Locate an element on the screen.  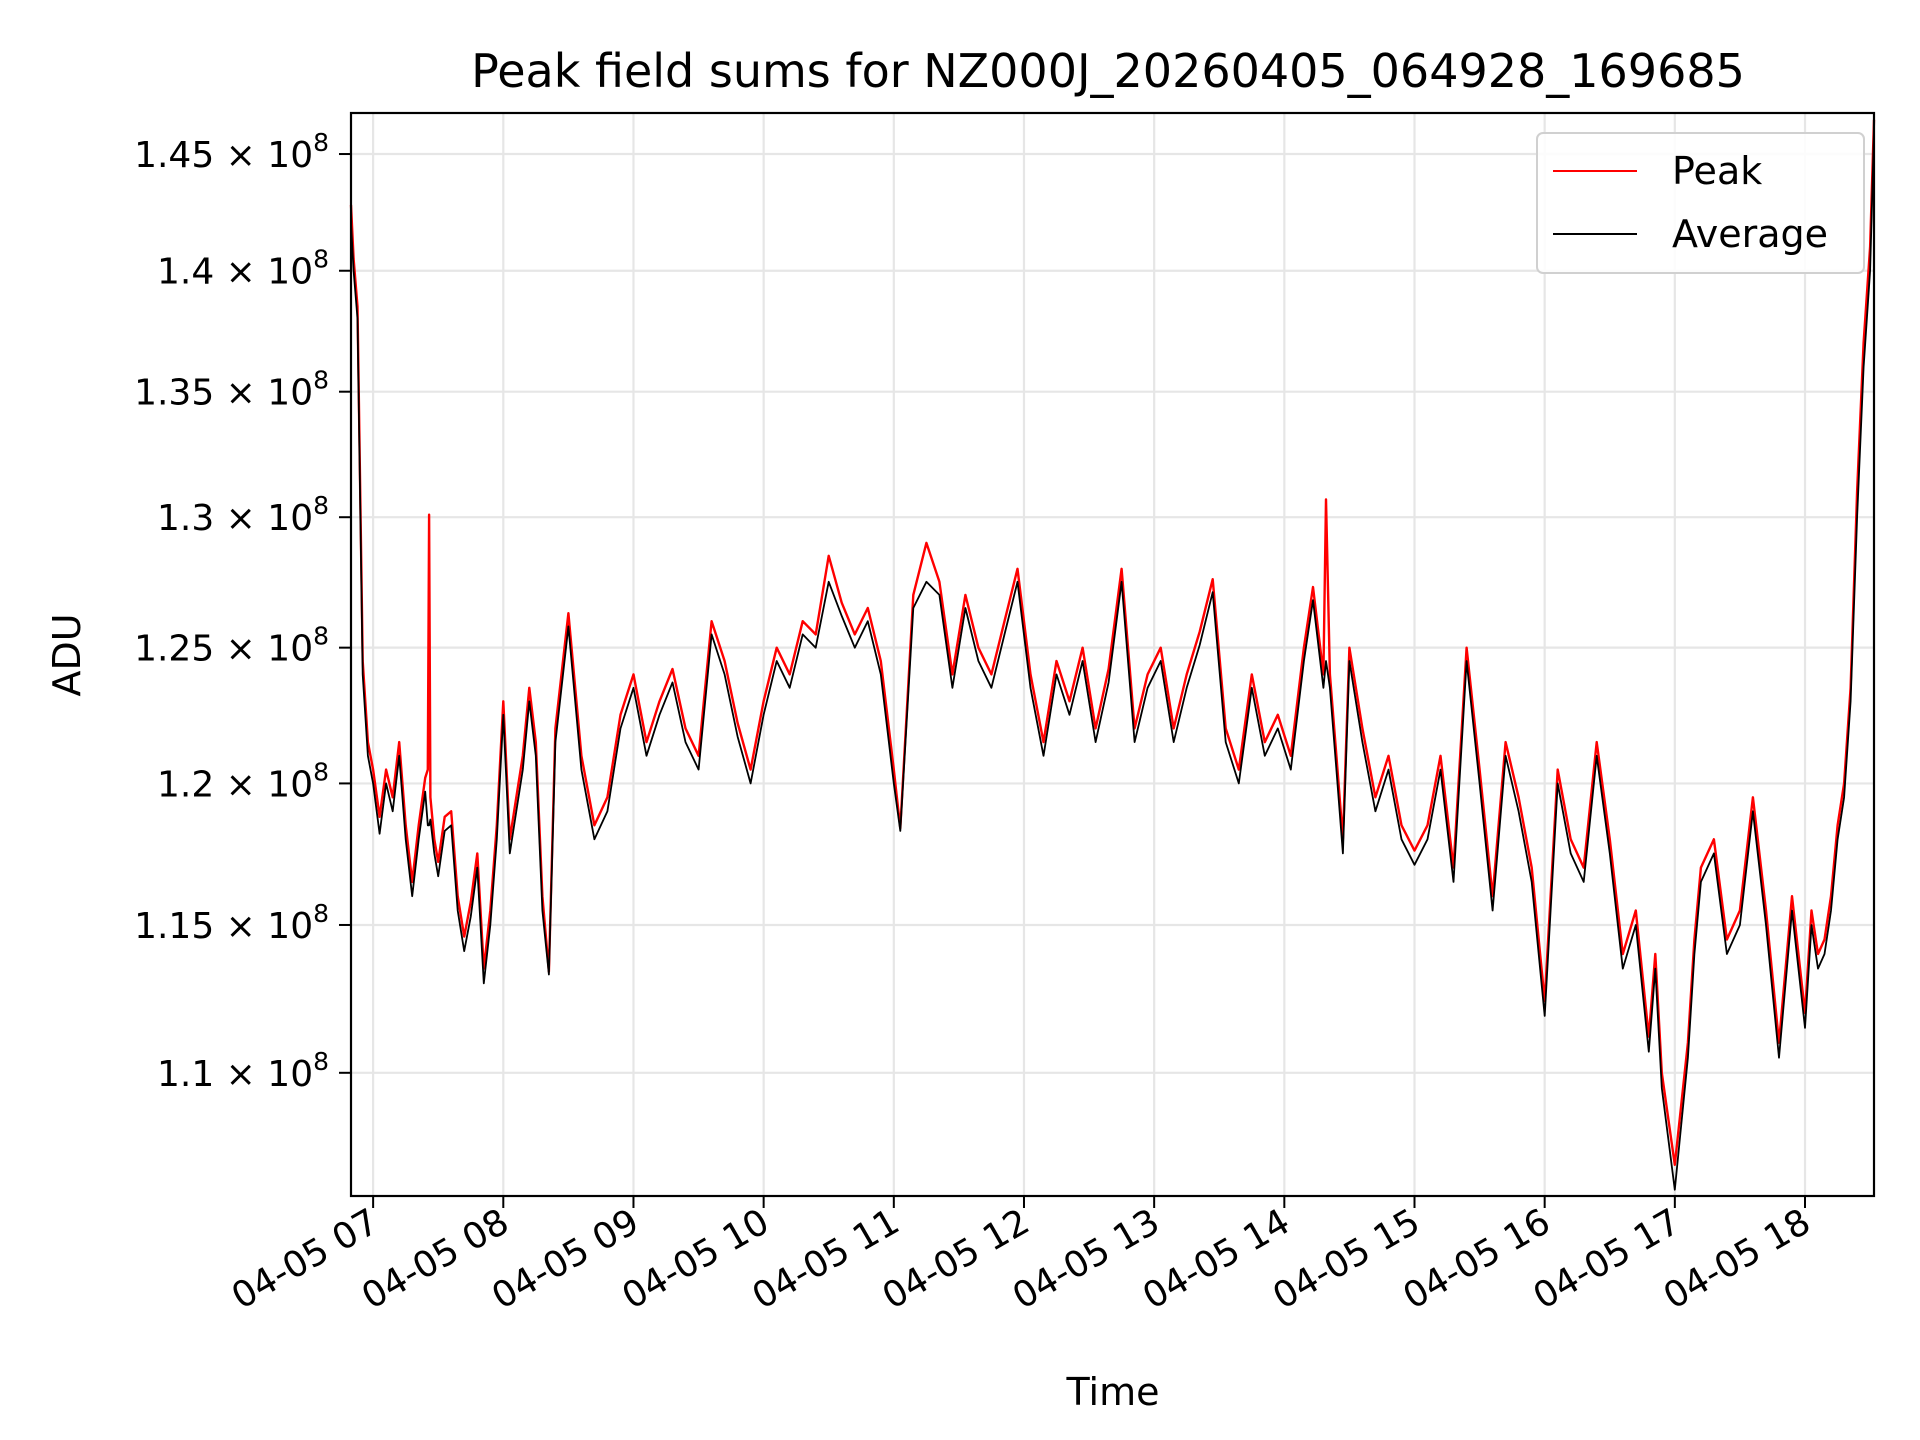
x-axis-label: Time is located at coordinates (1113, 1392).